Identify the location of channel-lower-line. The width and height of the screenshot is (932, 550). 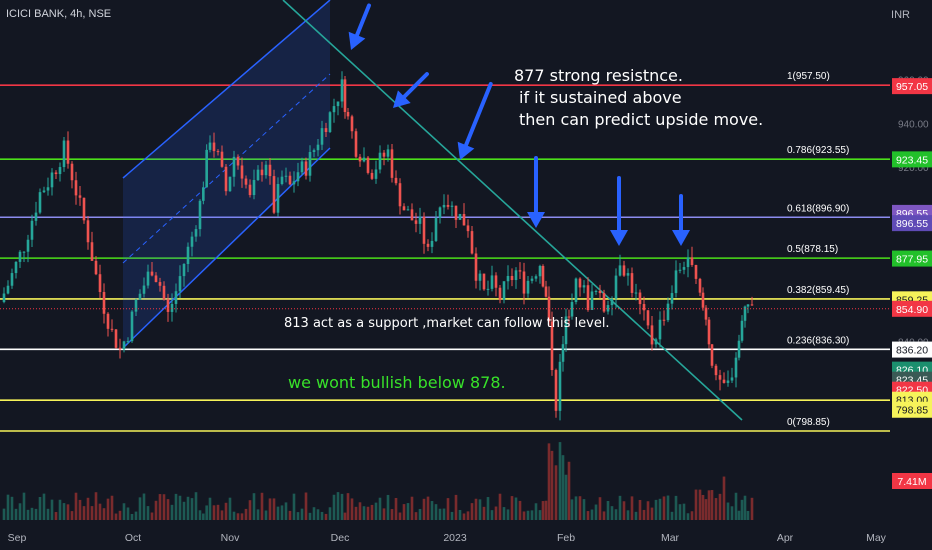
(226, 248).